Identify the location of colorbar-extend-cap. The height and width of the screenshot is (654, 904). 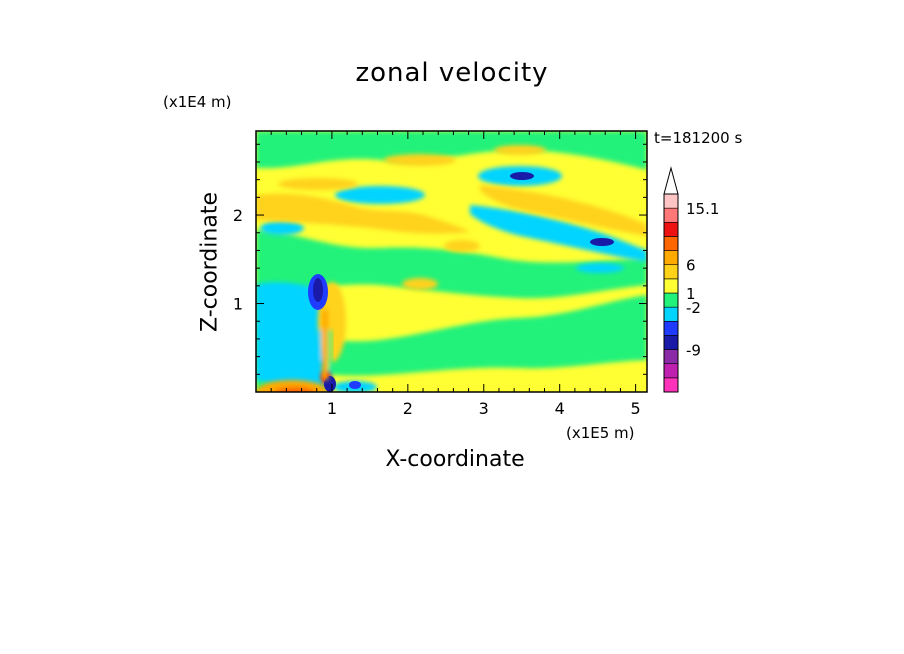
(671, 180).